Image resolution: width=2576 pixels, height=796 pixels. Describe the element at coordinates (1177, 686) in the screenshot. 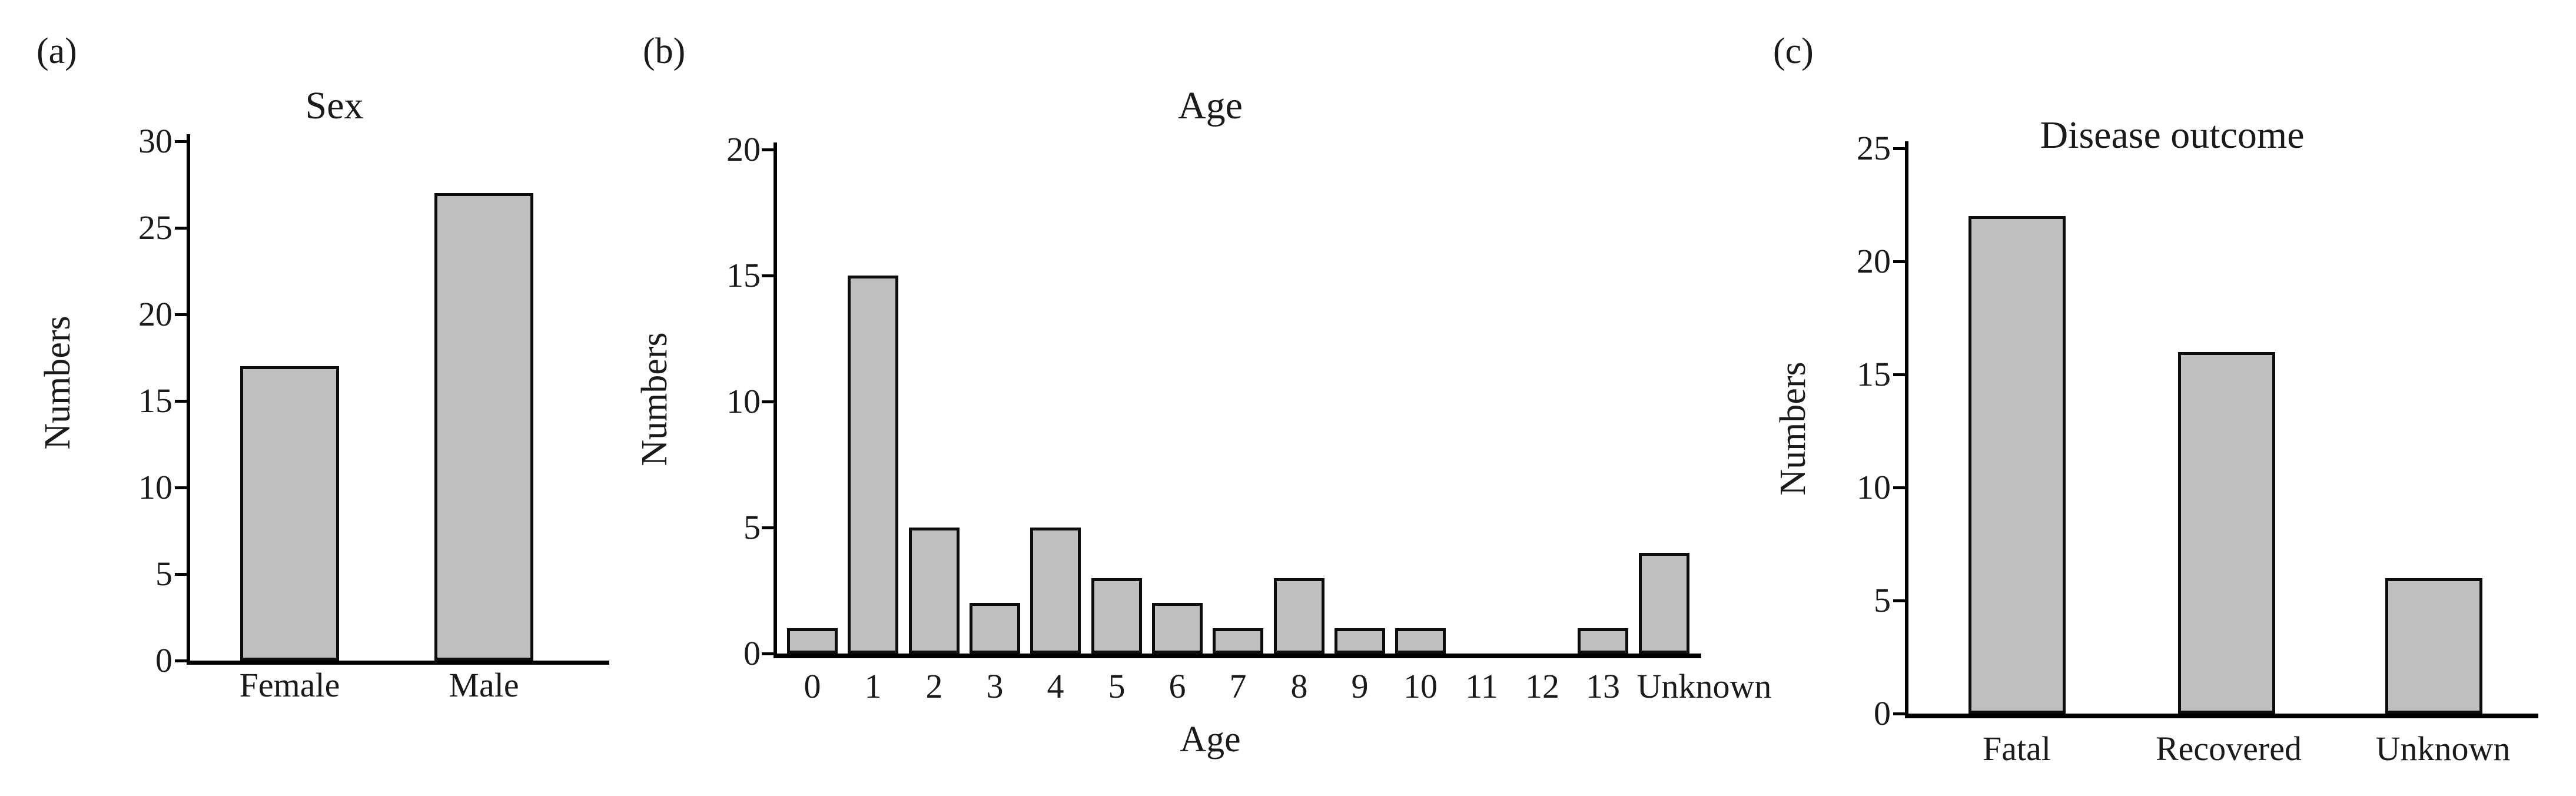

I see `x-category-label: 6` at that location.